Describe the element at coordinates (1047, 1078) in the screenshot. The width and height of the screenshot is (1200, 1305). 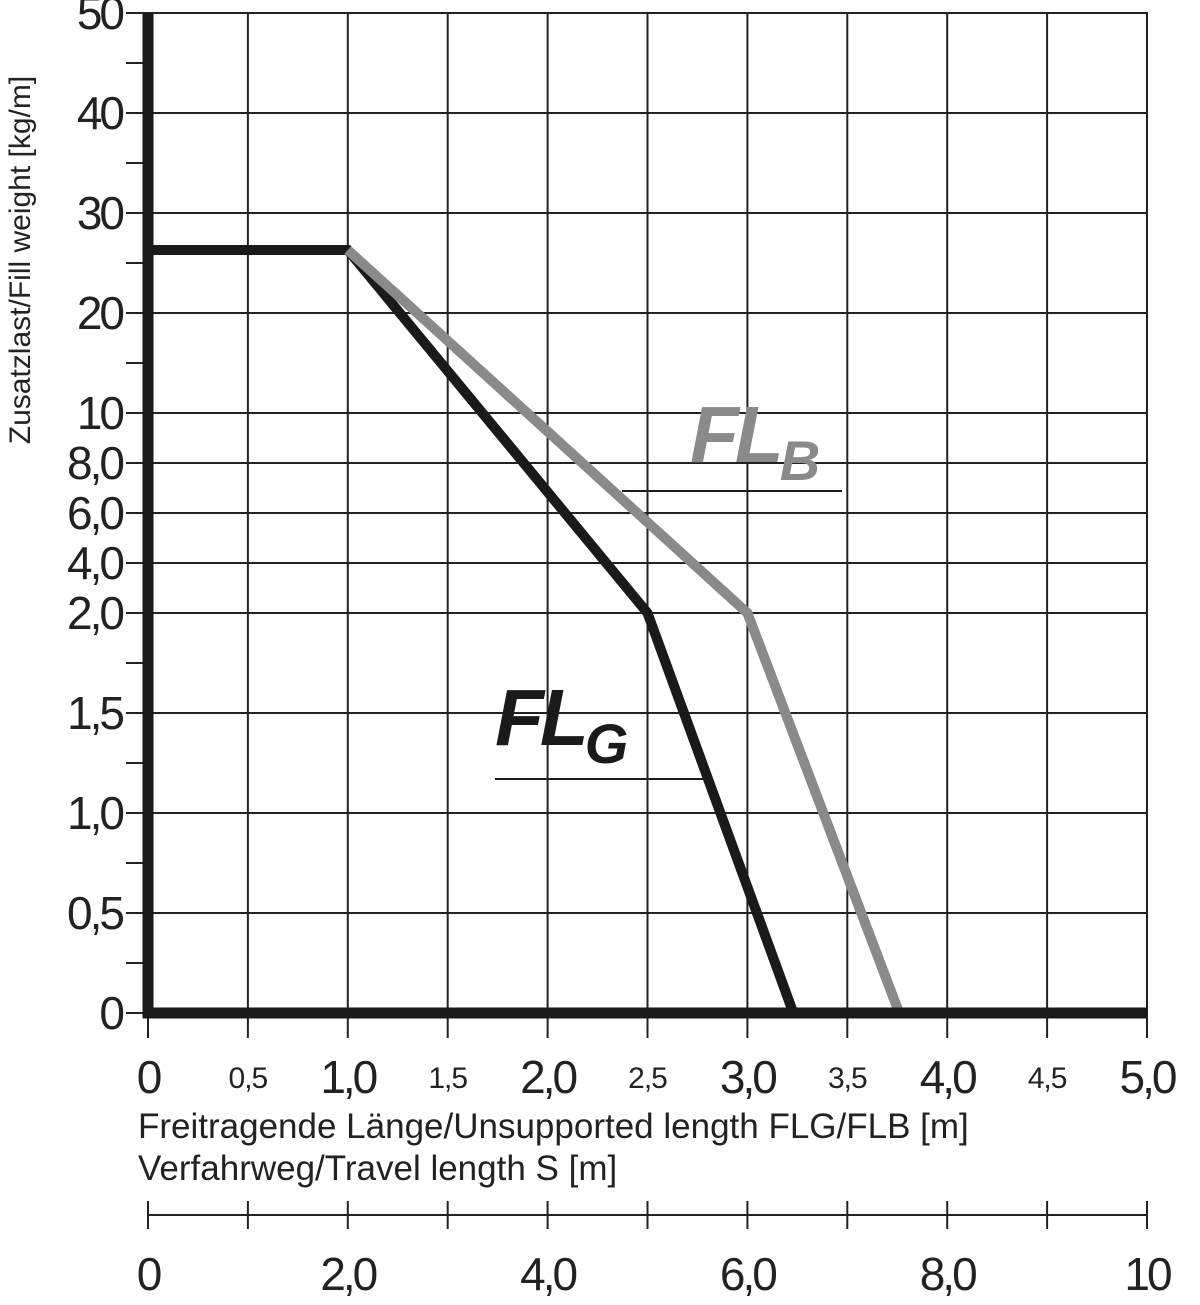
I see `x-tick-label: 4,5` at that location.